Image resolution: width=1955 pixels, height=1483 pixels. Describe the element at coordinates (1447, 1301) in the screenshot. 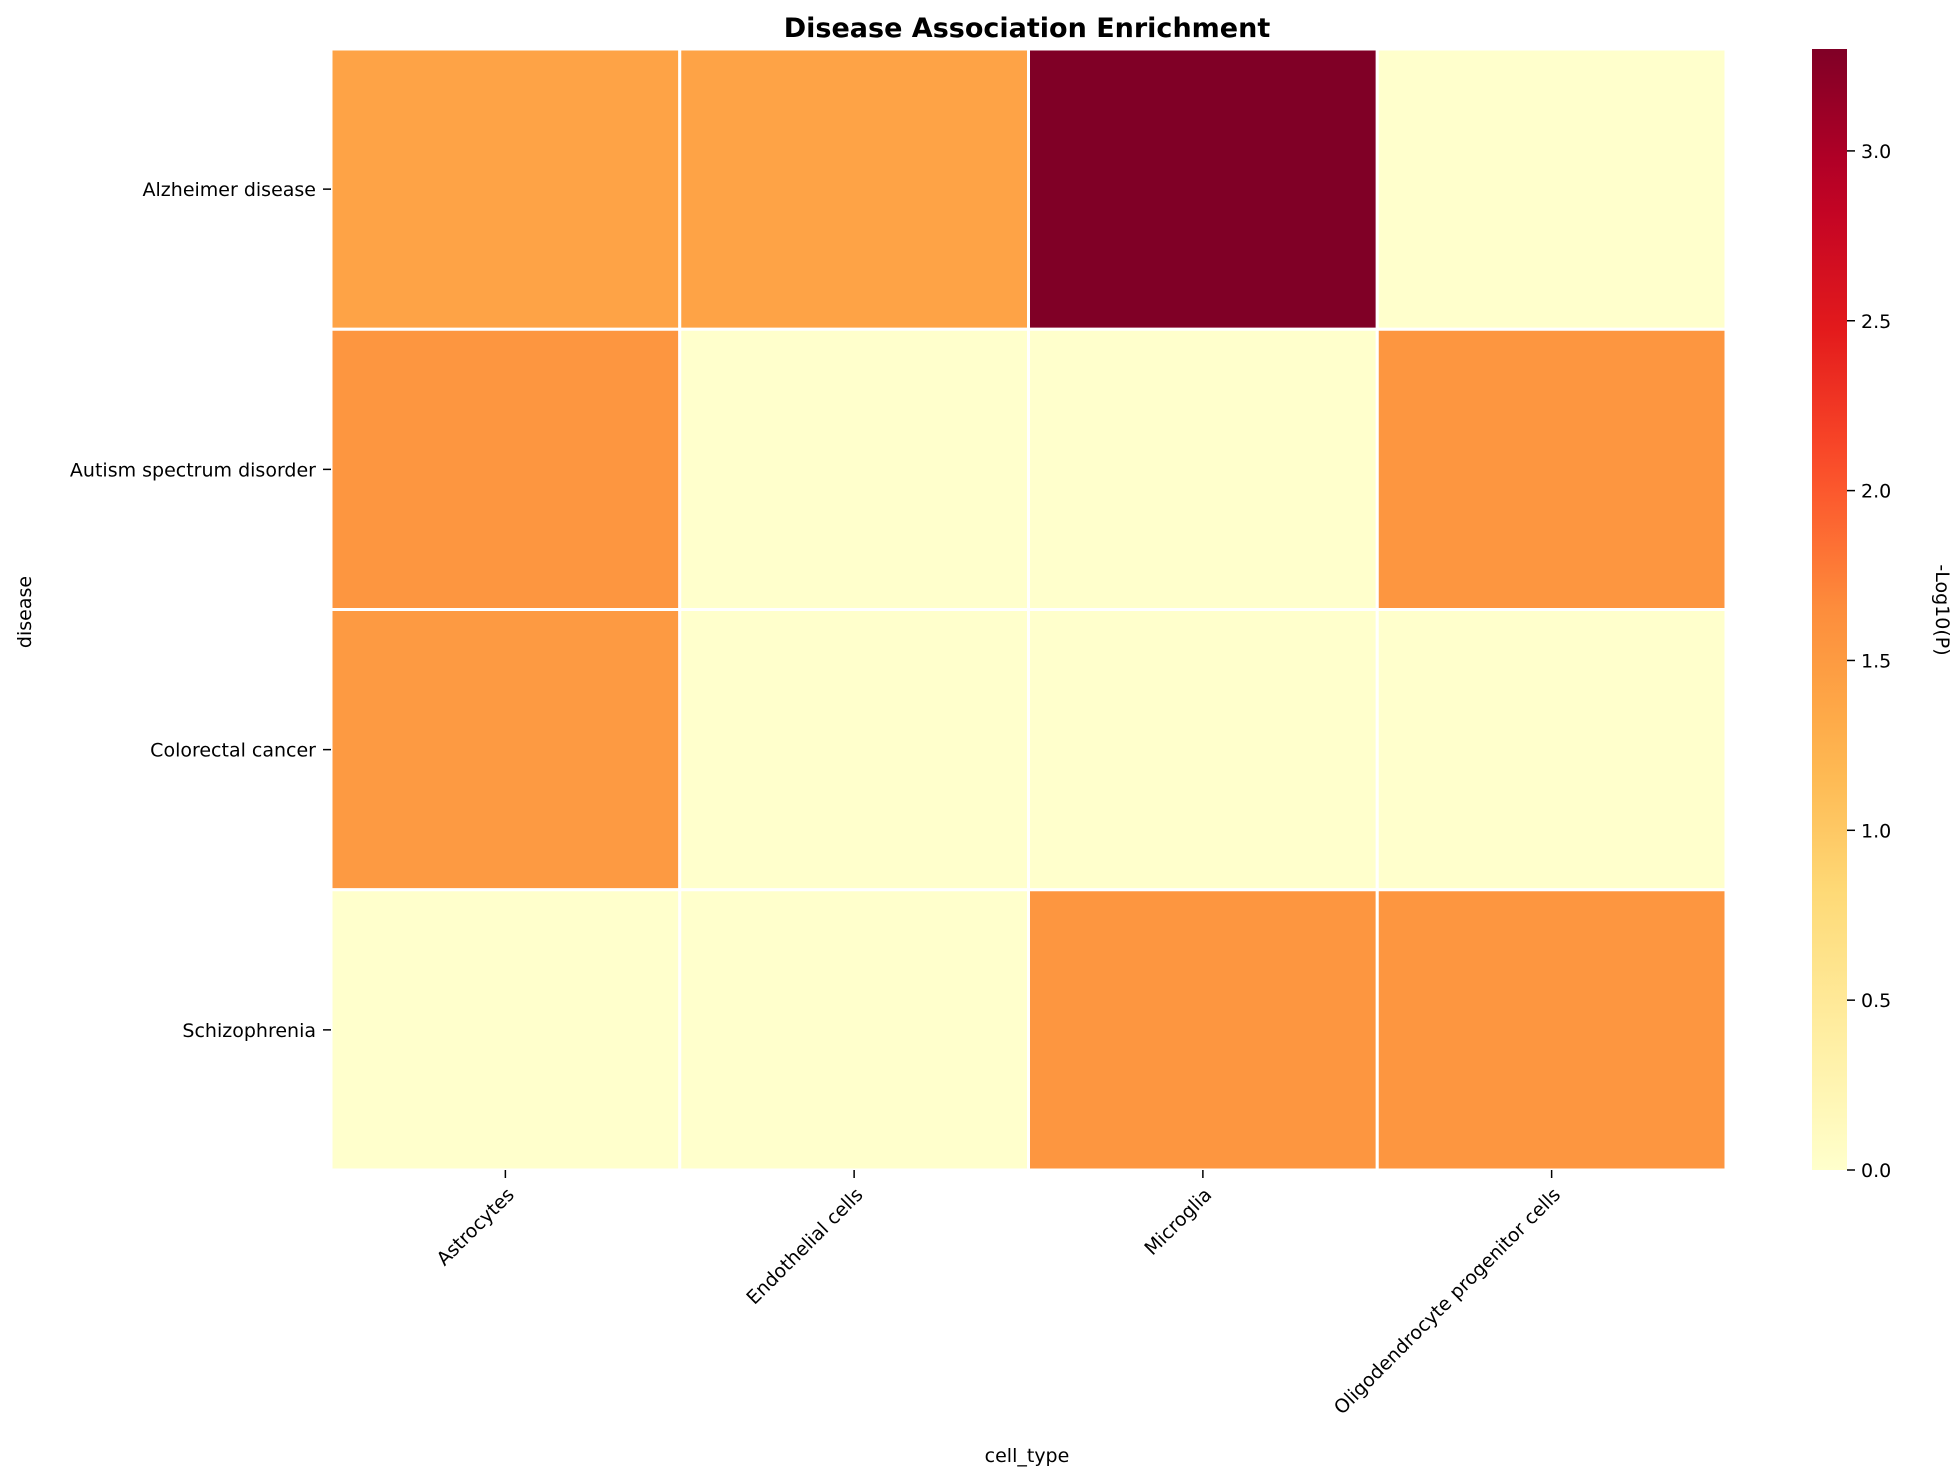

I see `x-tick-label: Oligodendrocyte progenitor cells` at that location.